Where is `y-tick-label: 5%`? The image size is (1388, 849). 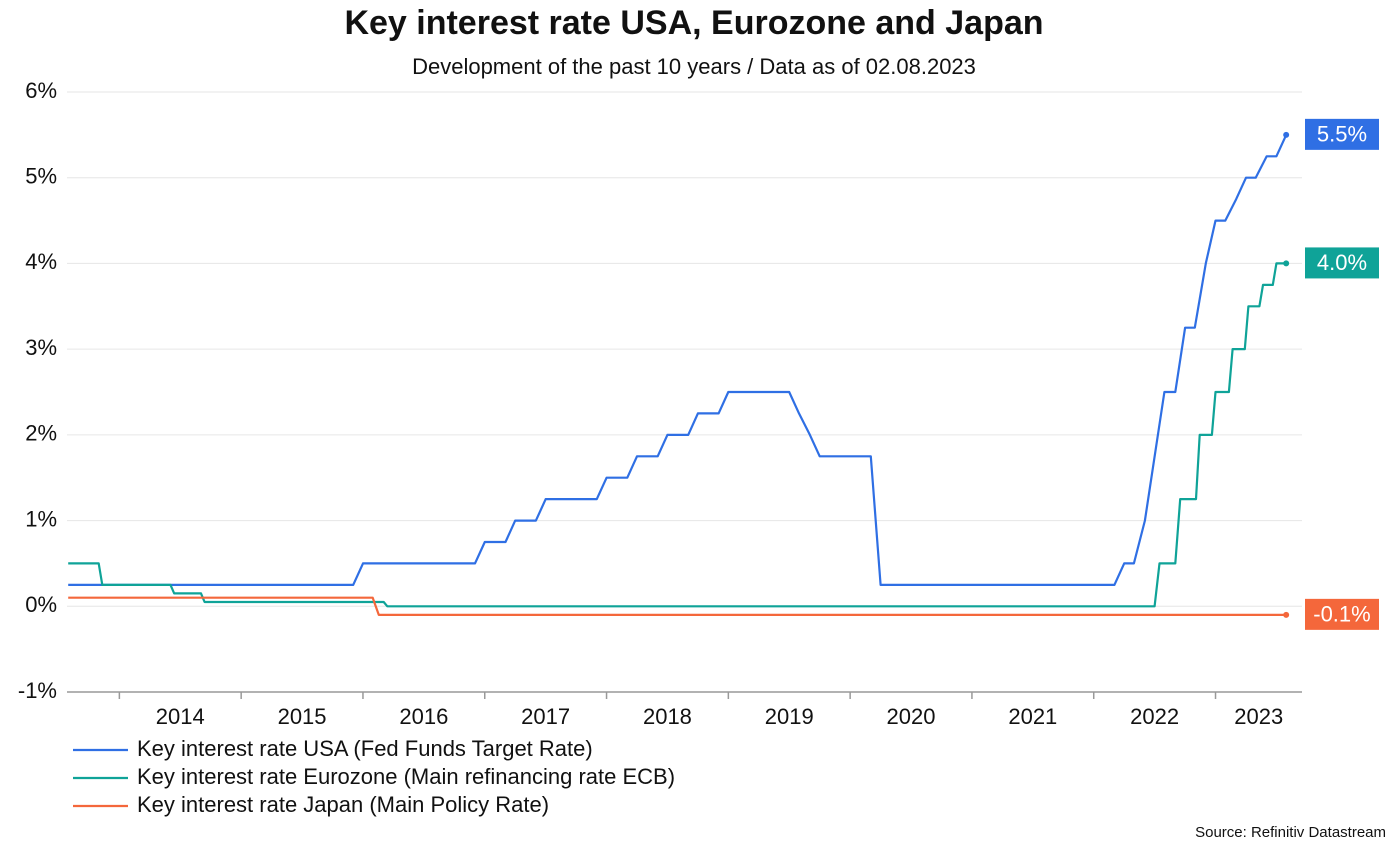
y-tick-label: 5% is located at coordinates (41, 176).